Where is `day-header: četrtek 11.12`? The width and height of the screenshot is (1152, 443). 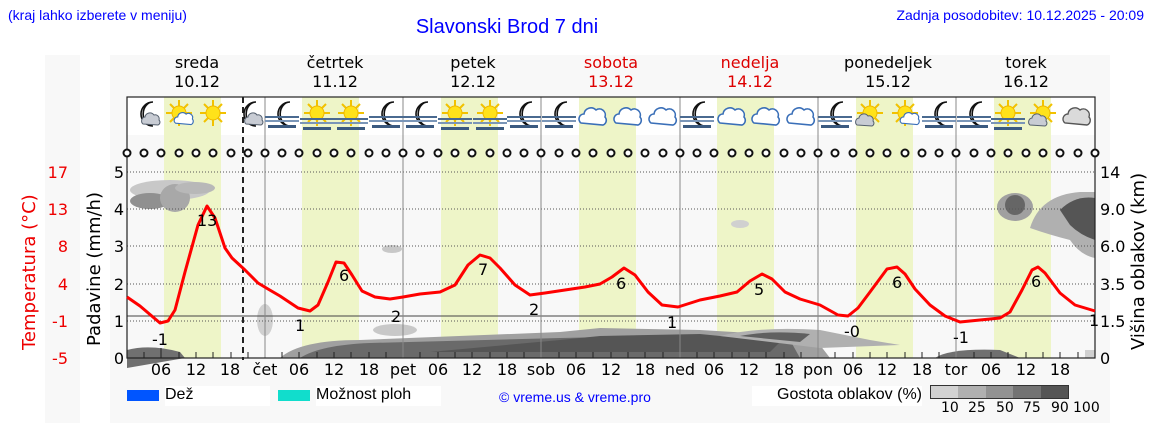
day-header: četrtek 11.12 is located at coordinates (335, 72).